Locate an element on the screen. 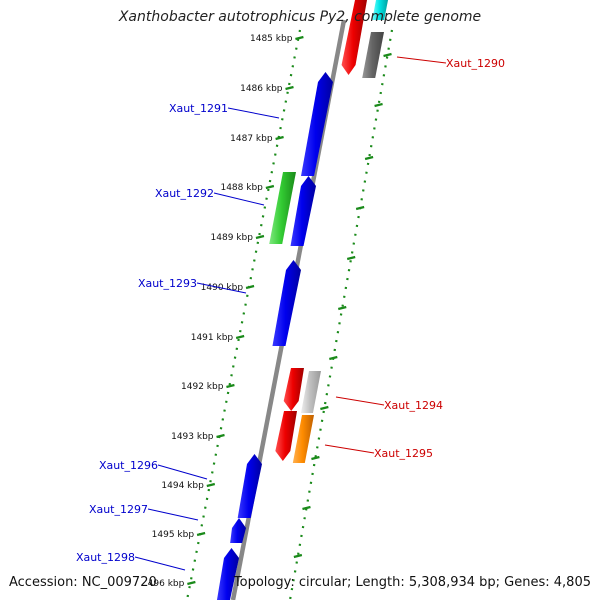  tick-label: 1489 kbp is located at coordinates (232, 238).